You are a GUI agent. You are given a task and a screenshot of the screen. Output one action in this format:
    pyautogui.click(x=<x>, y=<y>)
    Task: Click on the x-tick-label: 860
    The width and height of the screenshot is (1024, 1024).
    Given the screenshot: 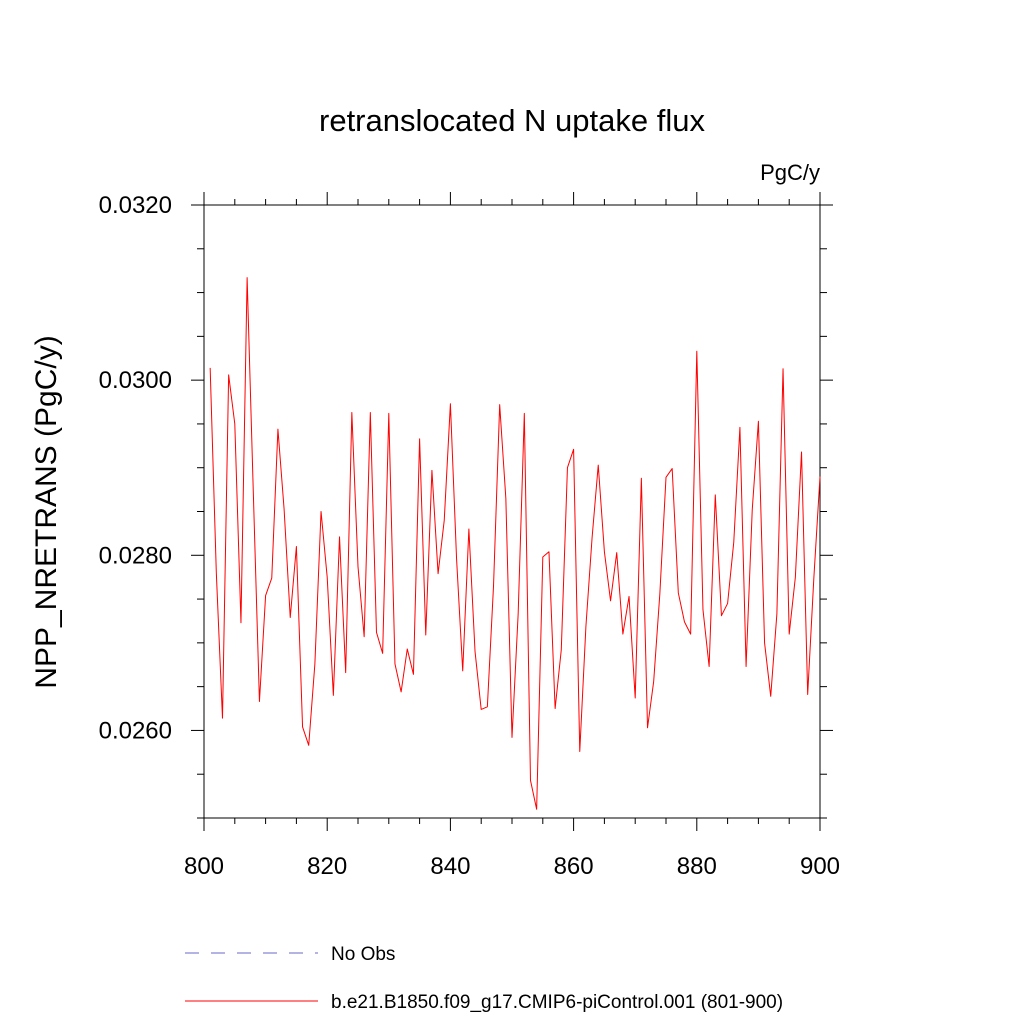 What is the action you would take?
    pyautogui.click(x=574, y=866)
    